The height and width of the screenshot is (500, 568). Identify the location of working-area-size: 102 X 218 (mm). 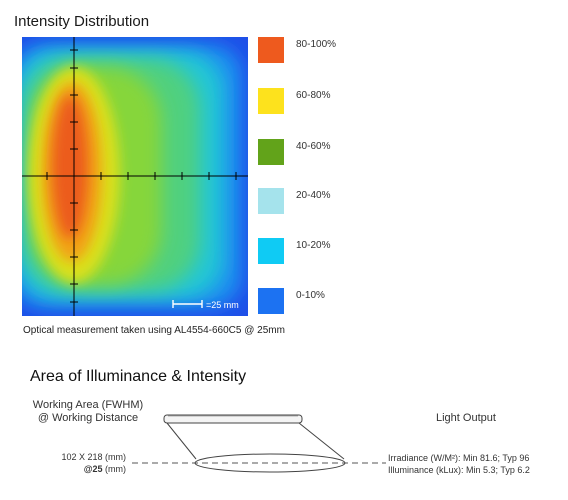
(93, 457).